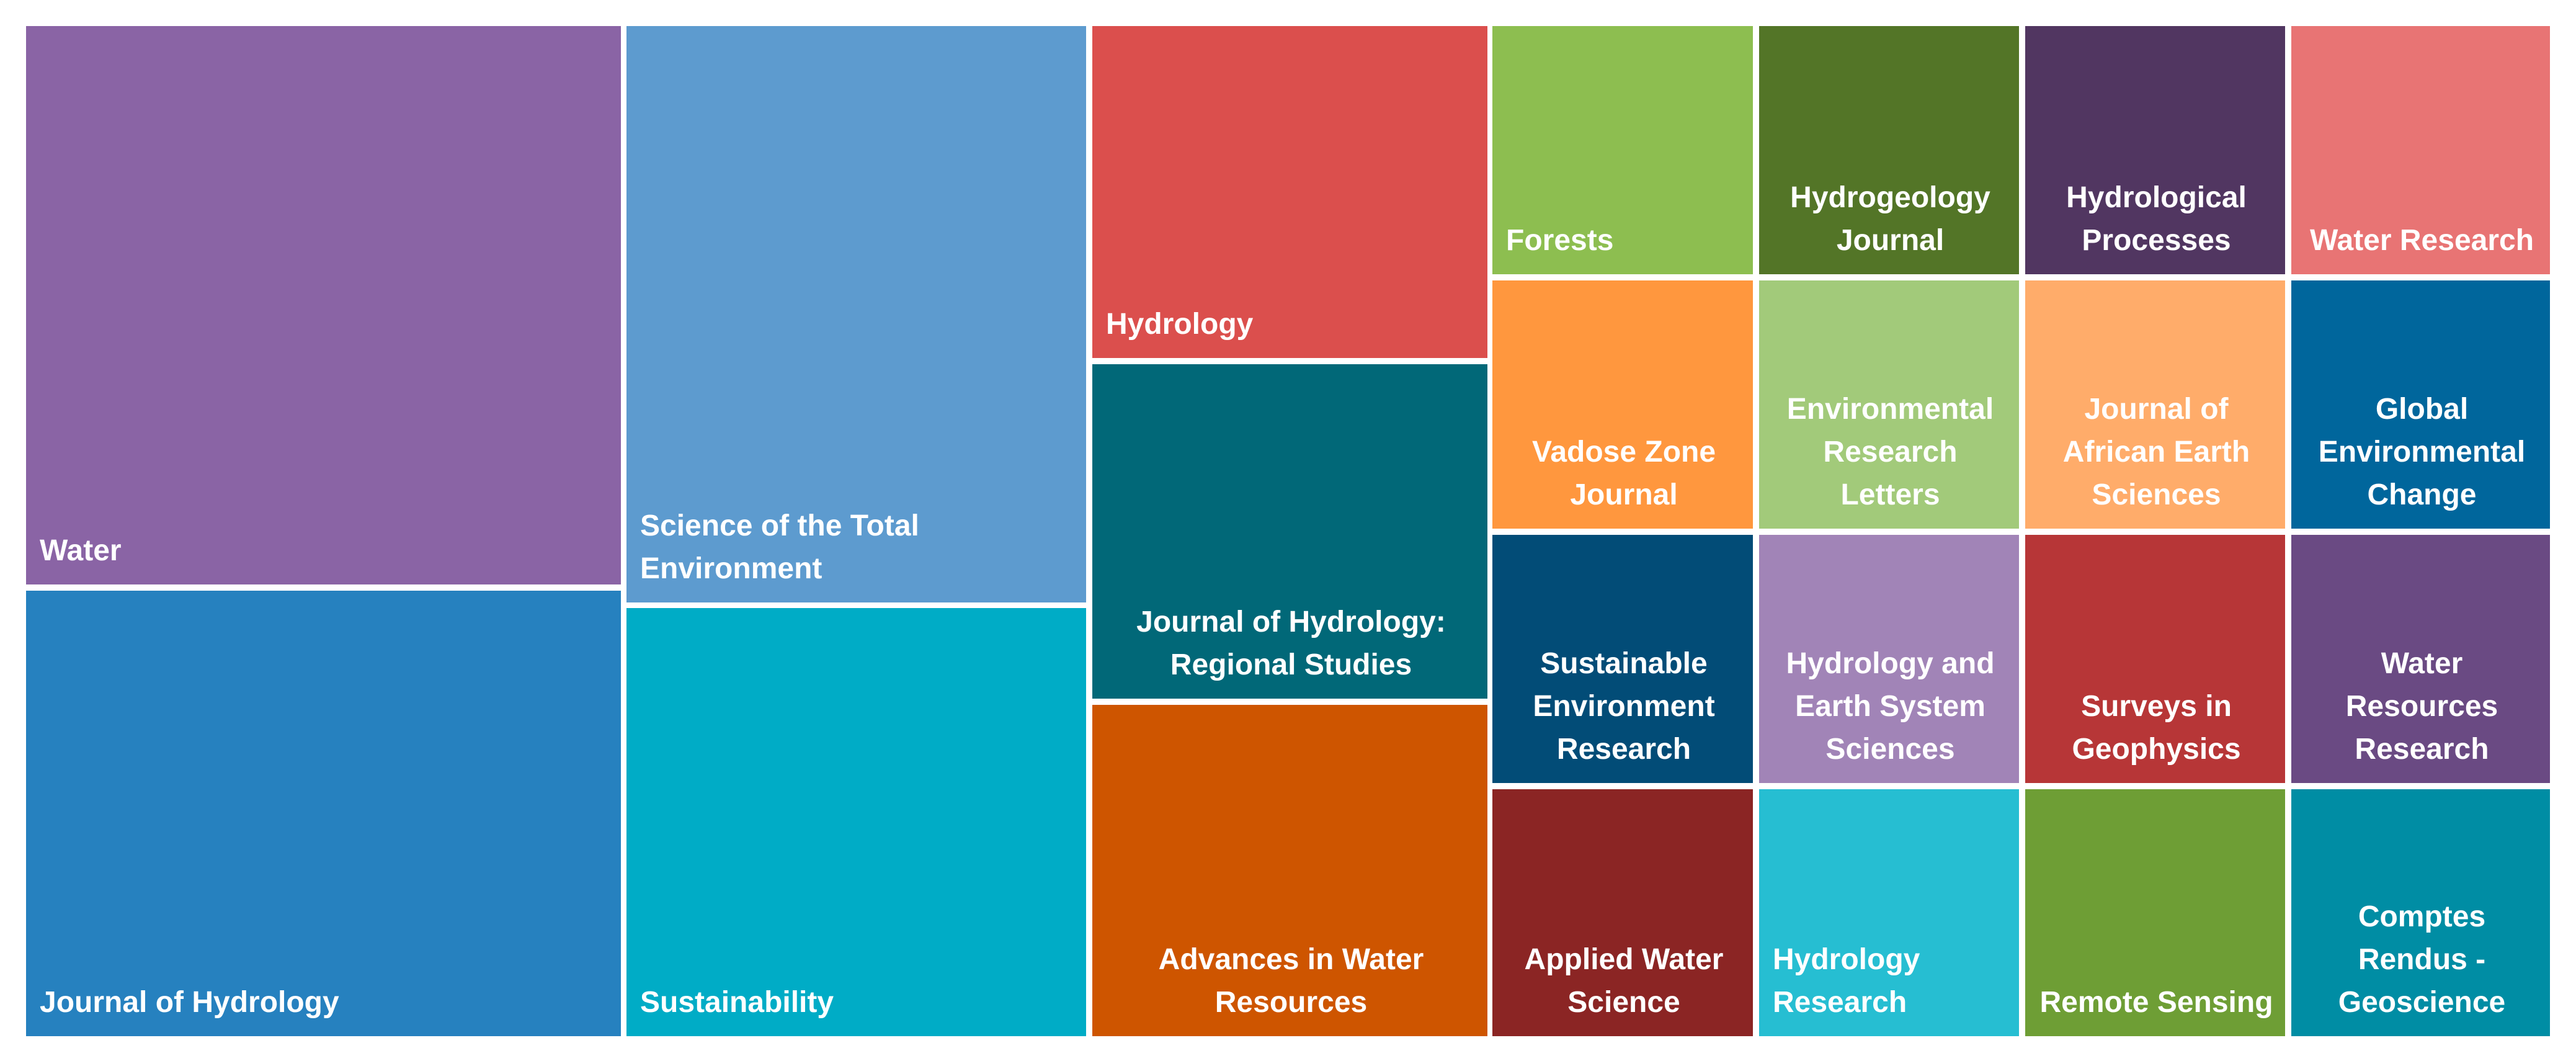  I want to click on treemap-tile-label: Hydrogeology Journal, so click(1890, 219).